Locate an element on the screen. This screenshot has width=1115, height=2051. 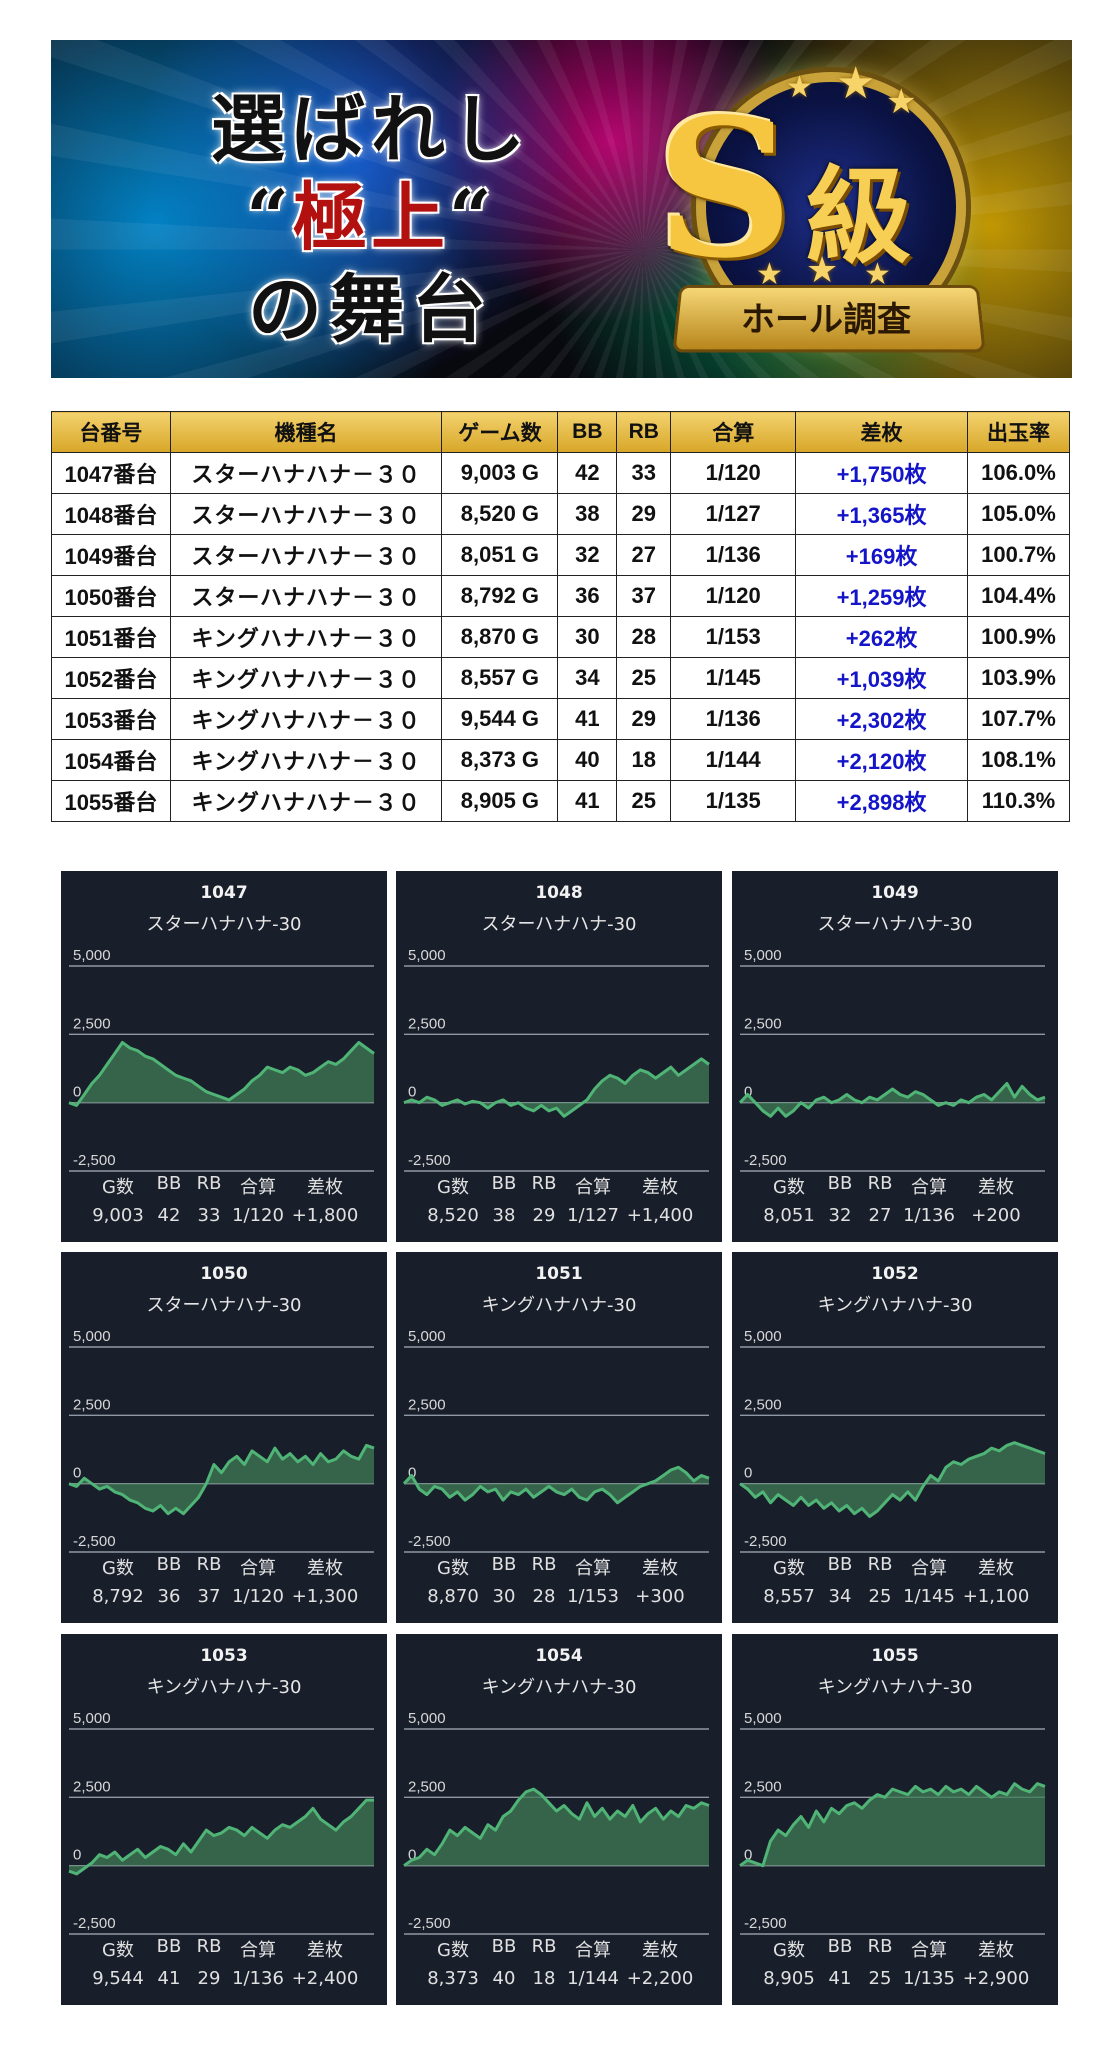
cell-difference: +169枚 is located at coordinates (881, 555).